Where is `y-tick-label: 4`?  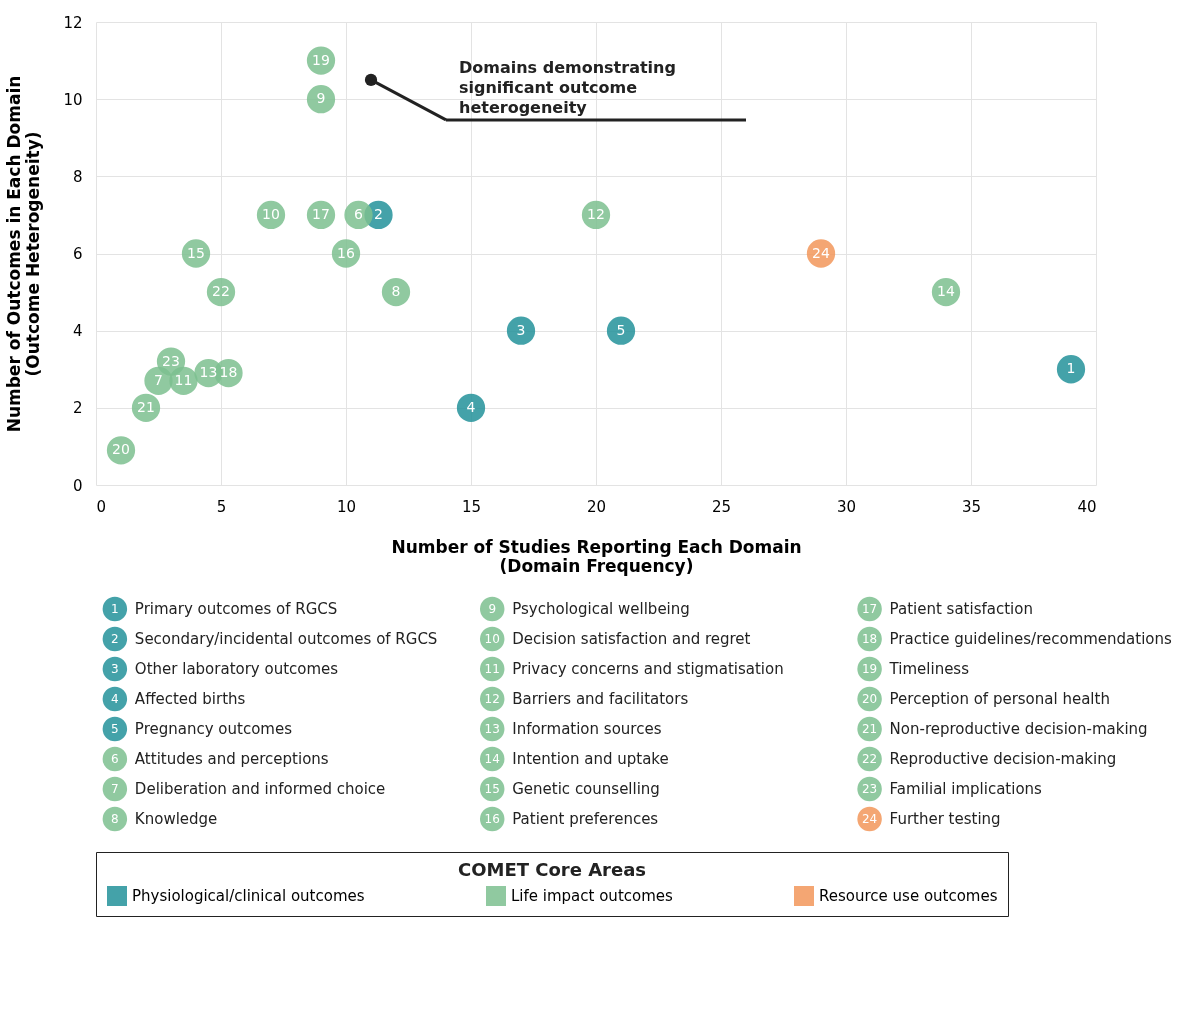
y-tick-label: 4 is located at coordinates (77, 331).